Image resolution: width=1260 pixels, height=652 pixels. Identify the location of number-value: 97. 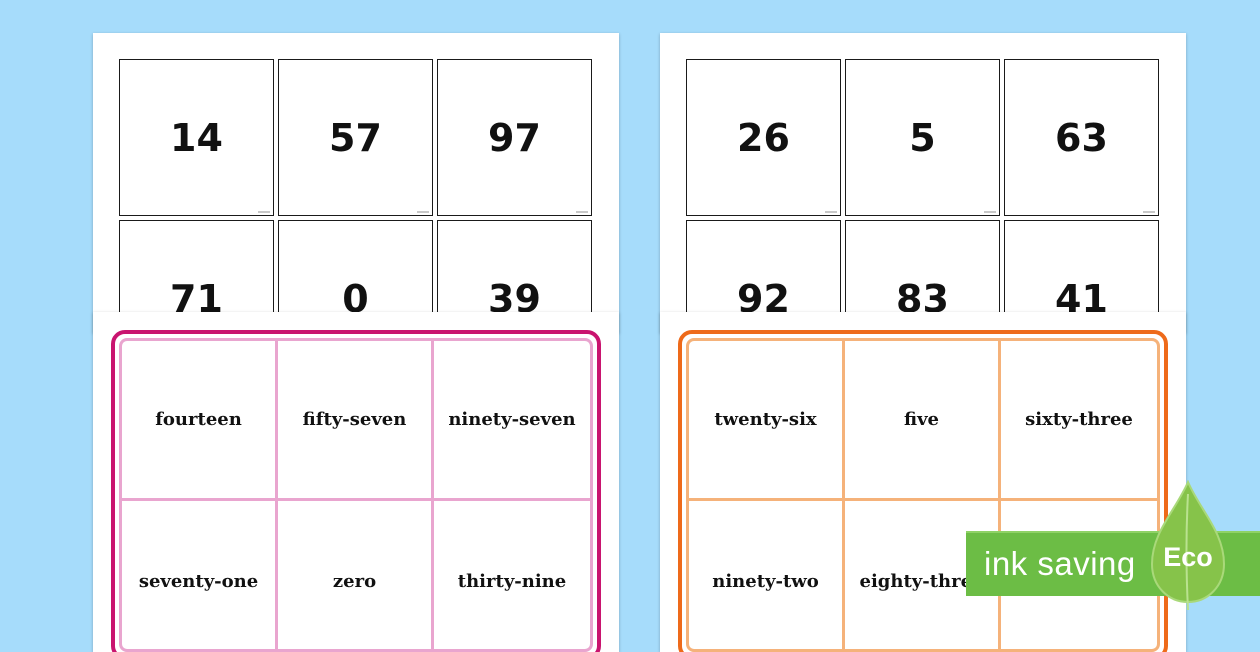
(514, 137).